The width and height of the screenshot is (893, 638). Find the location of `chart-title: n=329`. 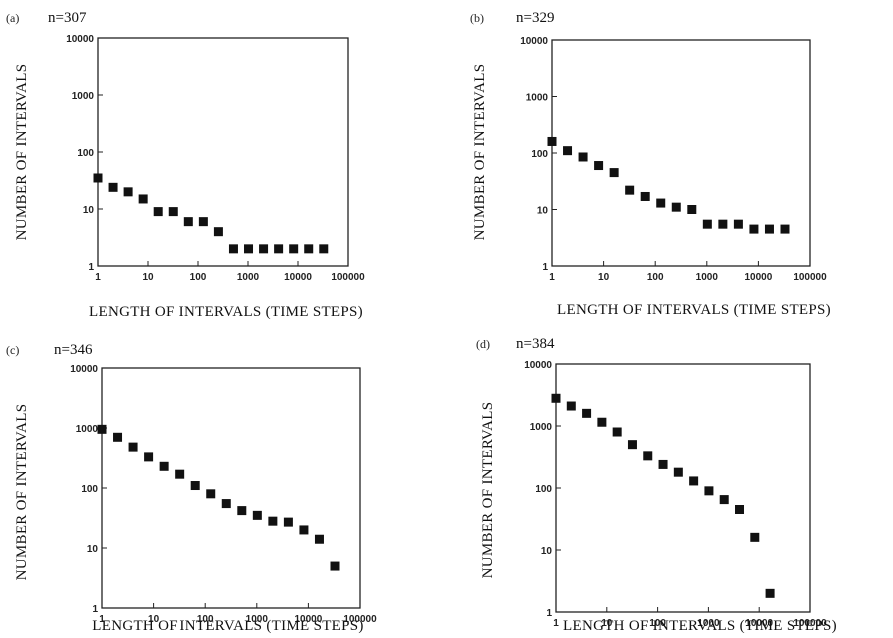

chart-title: n=329 is located at coordinates (535, 18).